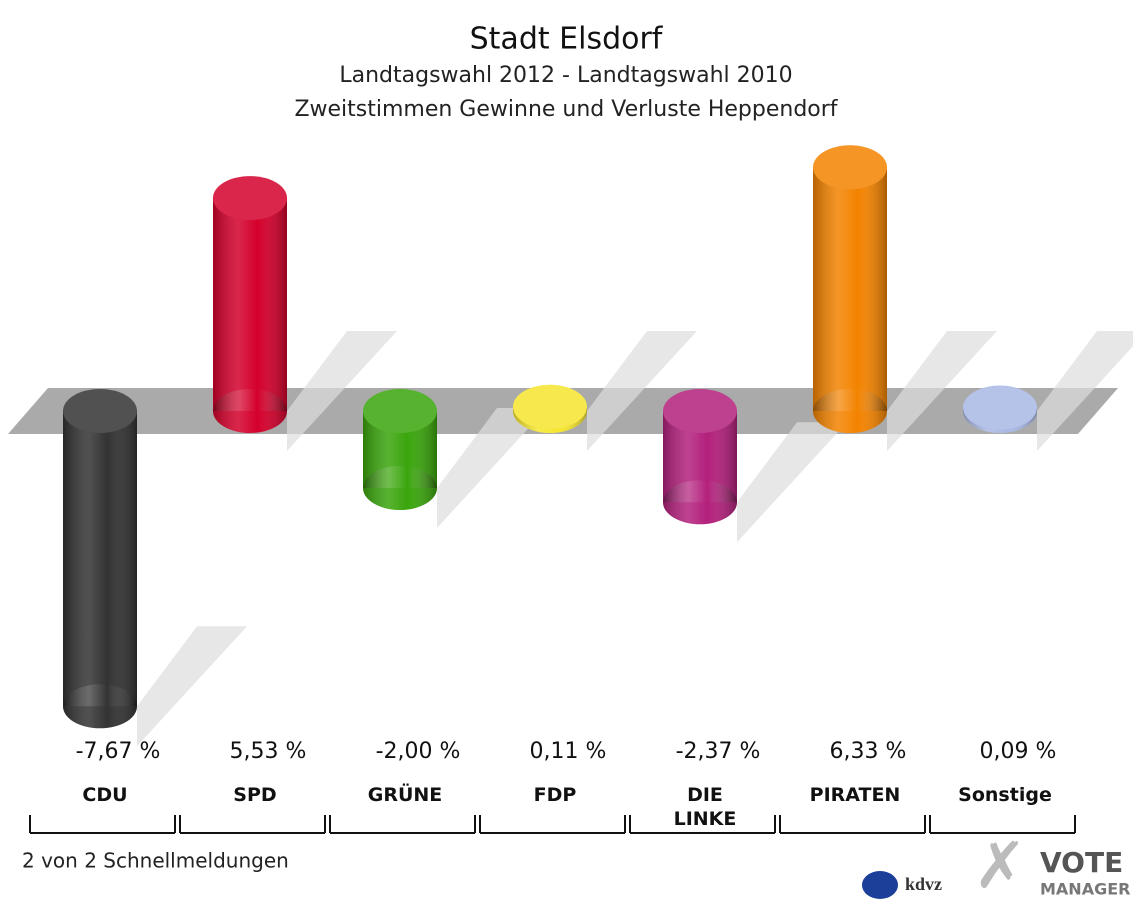 The height and width of the screenshot is (911, 1133). I want to click on value-label: 5,53 %, so click(268, 751).